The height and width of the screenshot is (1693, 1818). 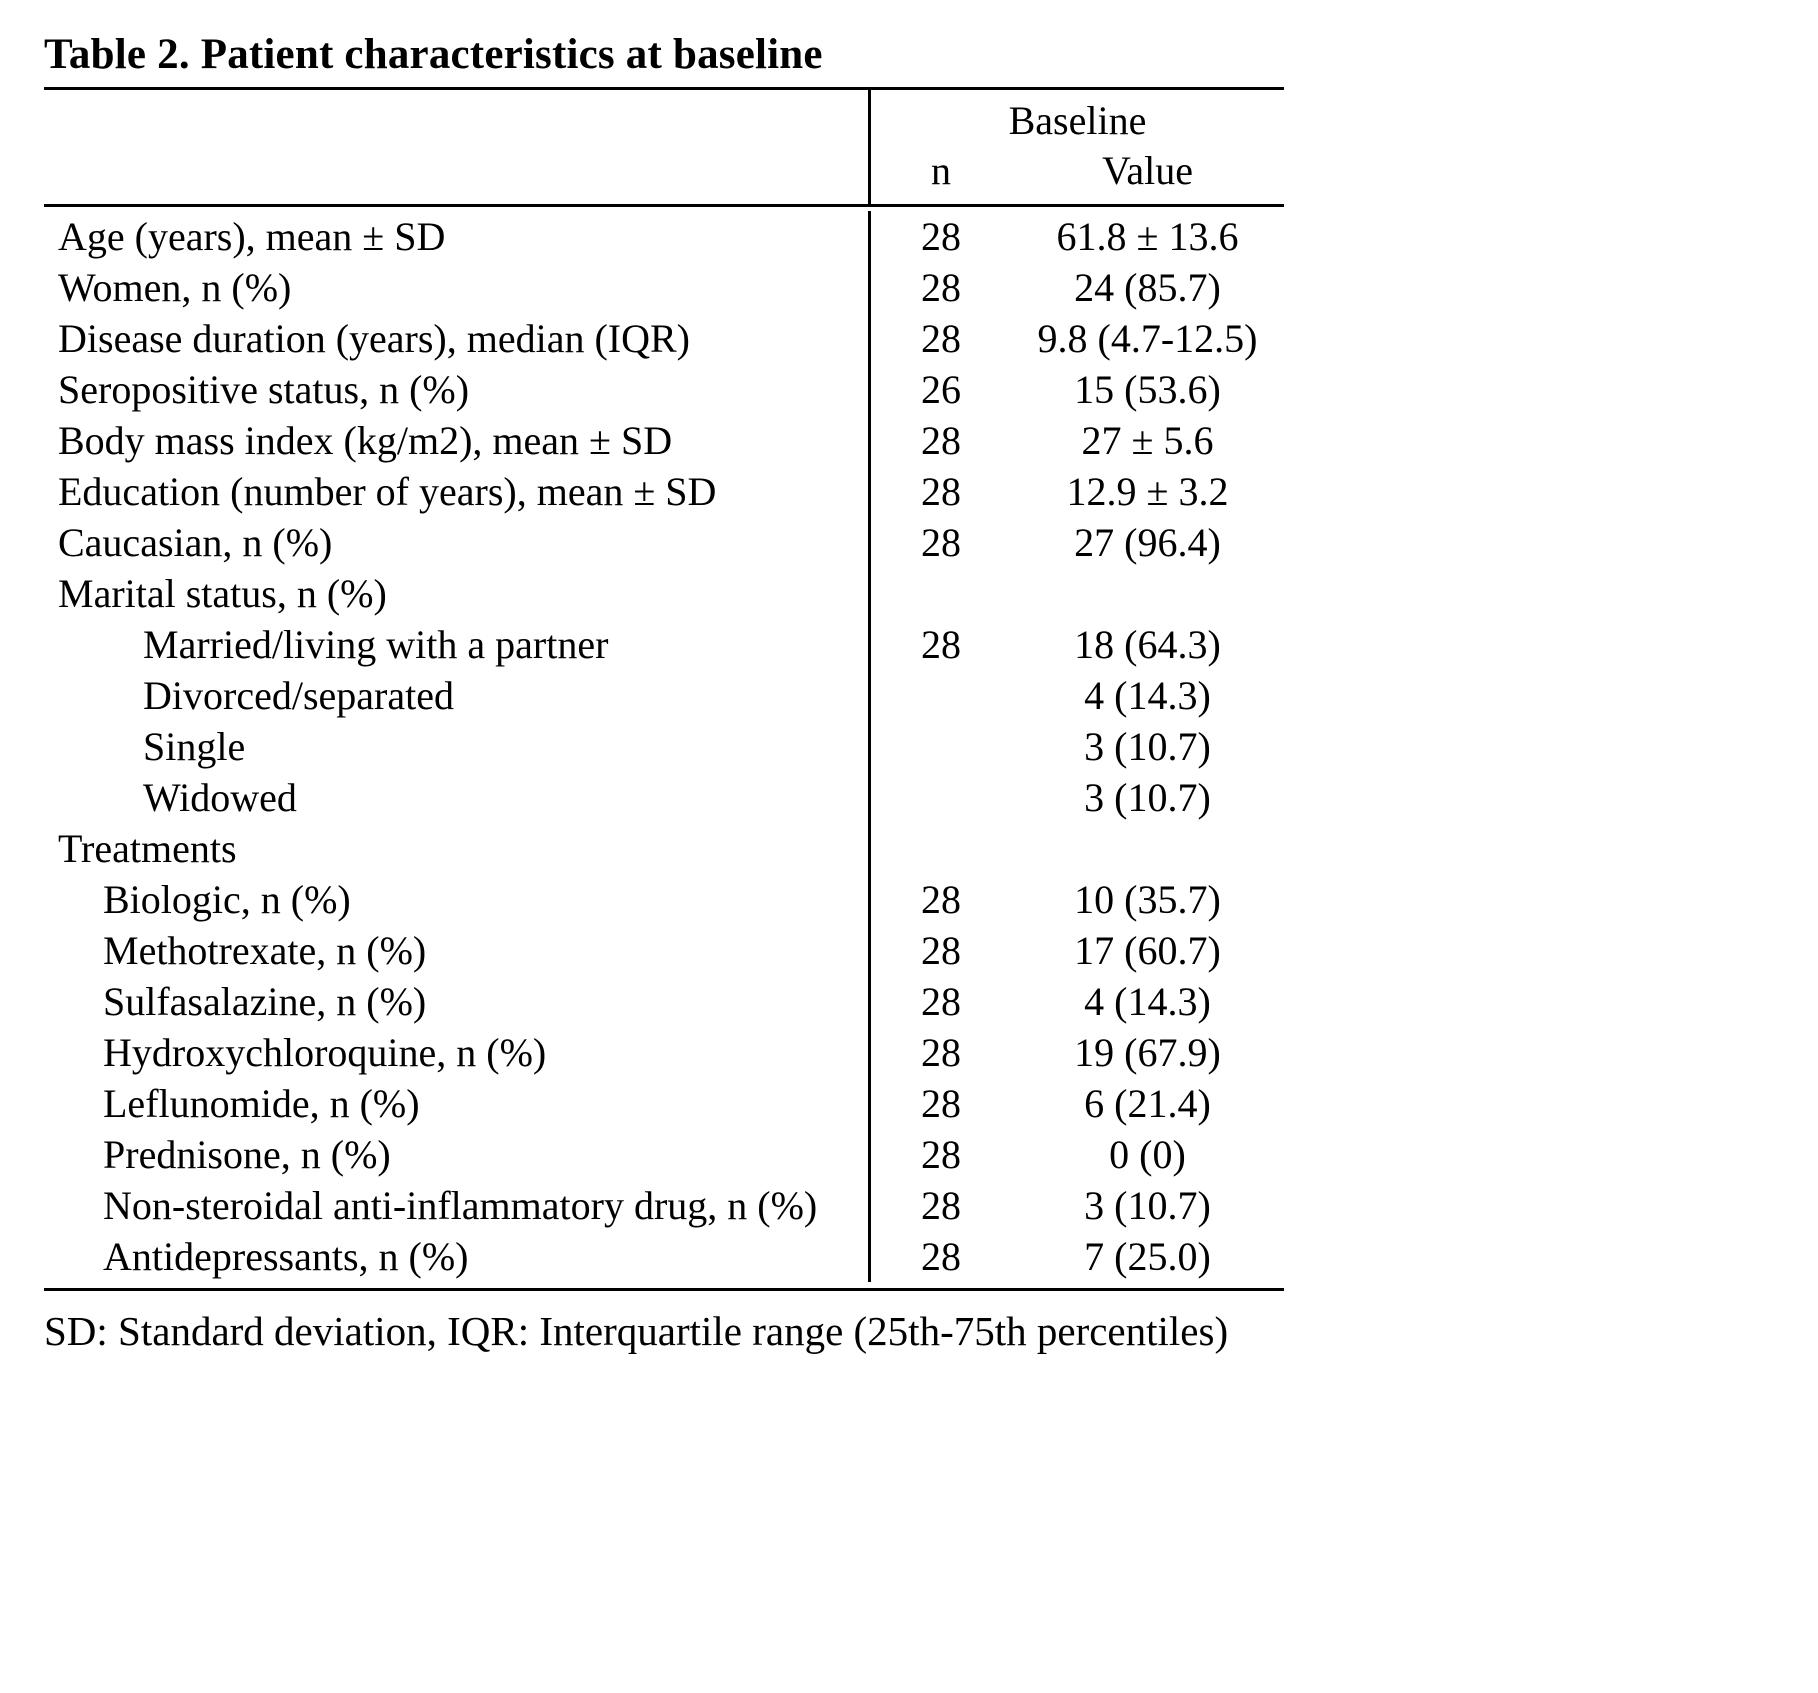 What do you see at coordinates (664, 644) in the screenshot?
I see `table-row: Married/living with a partner 28 18 (64.3)` at bounding box center [664, 644].